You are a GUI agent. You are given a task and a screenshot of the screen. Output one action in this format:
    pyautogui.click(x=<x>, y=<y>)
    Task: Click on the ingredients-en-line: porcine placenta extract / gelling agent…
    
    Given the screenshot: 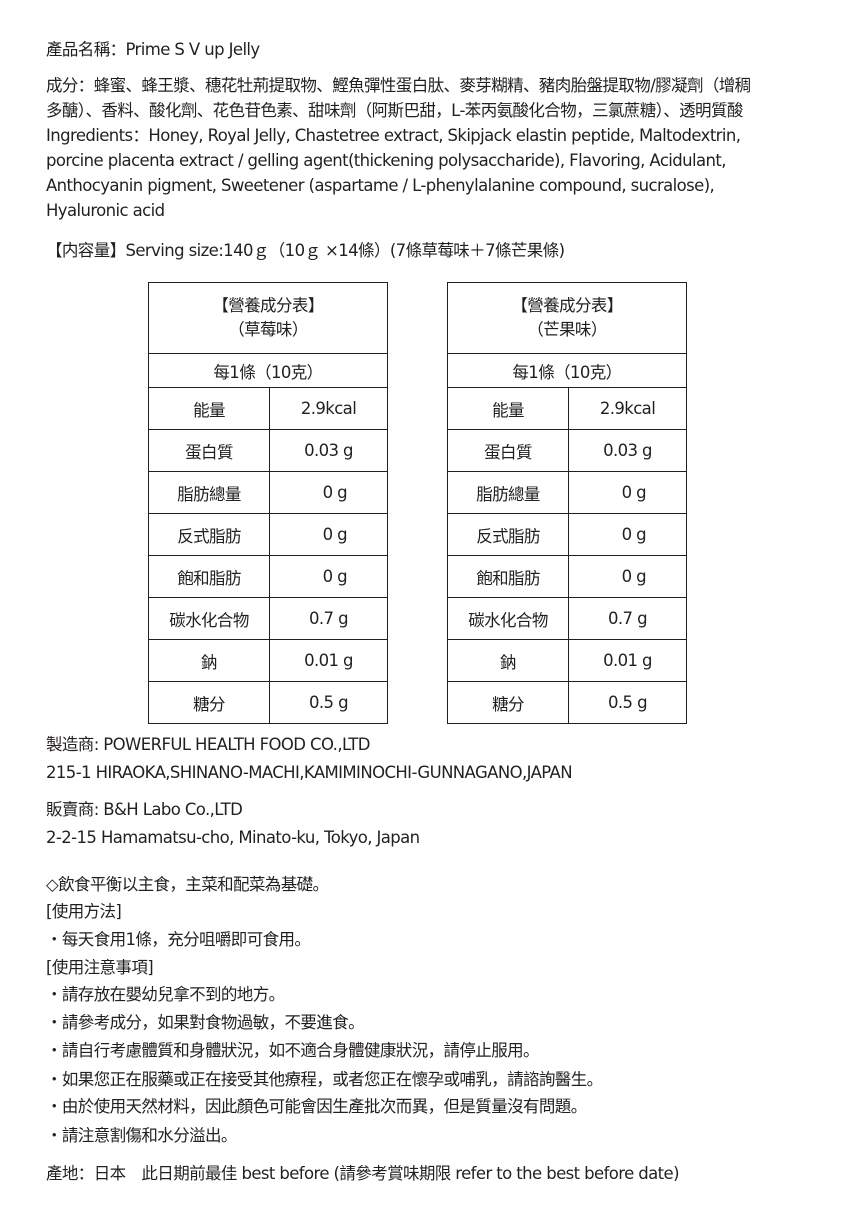 What is the action you would take?
    pyautogui.click(x=386, y=160)
    